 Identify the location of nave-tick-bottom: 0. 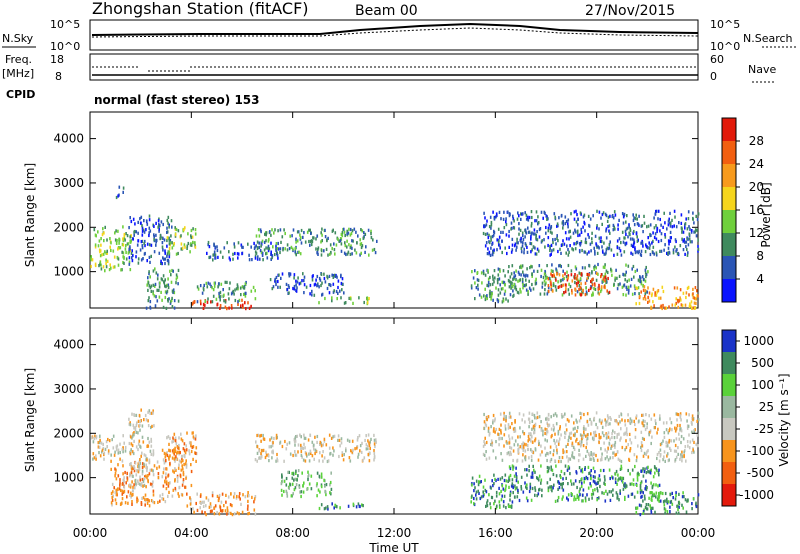
(713, 76).